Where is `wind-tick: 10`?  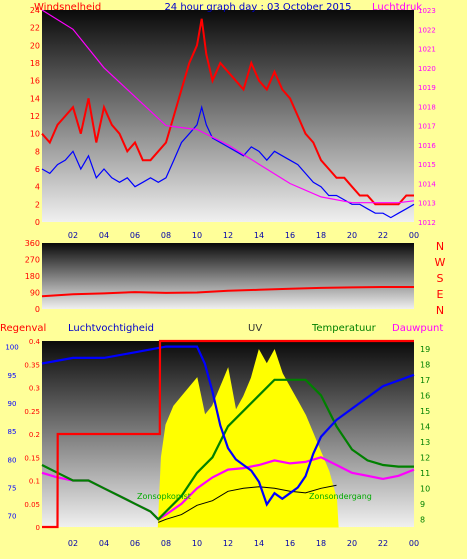
wind-tick: 10 is located at coordinates (35, 134).